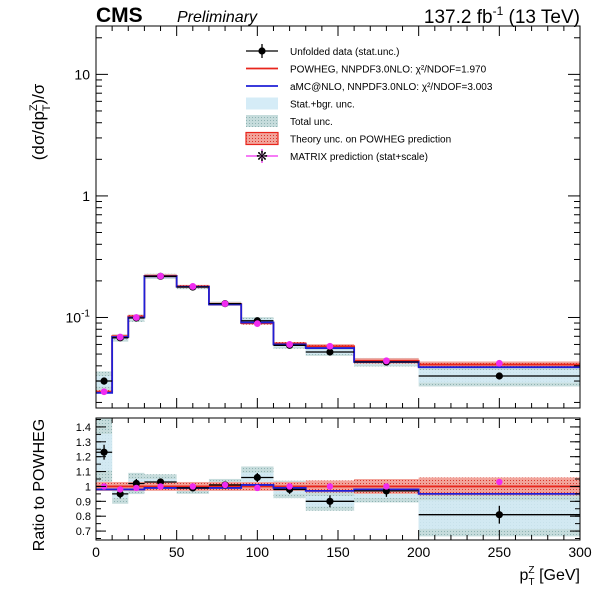 This screenshot has width=604, height=596. Describe the element at coordinates (82, 74) in the screenshot. I see `main-ytick-label: 10` at that location.